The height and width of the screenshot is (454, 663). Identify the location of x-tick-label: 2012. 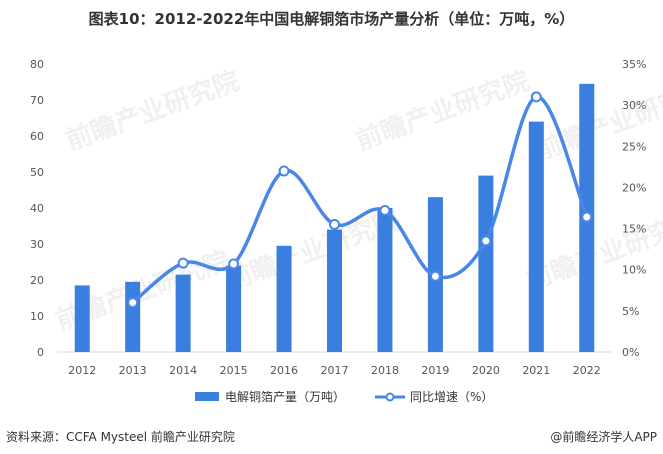
(82, 370).